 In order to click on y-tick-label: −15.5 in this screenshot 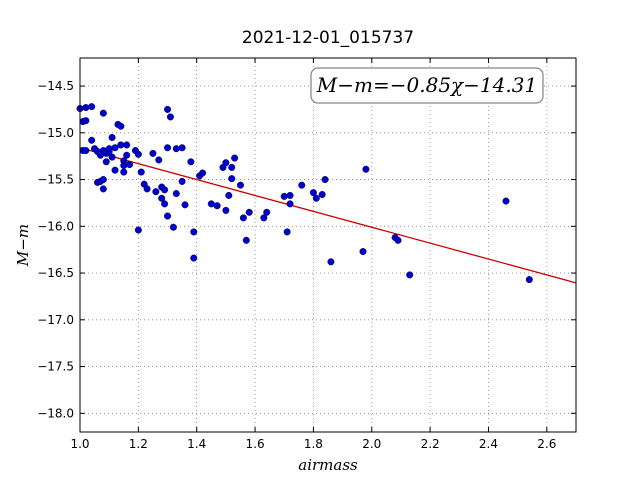, I will do `click(55, 180)`.